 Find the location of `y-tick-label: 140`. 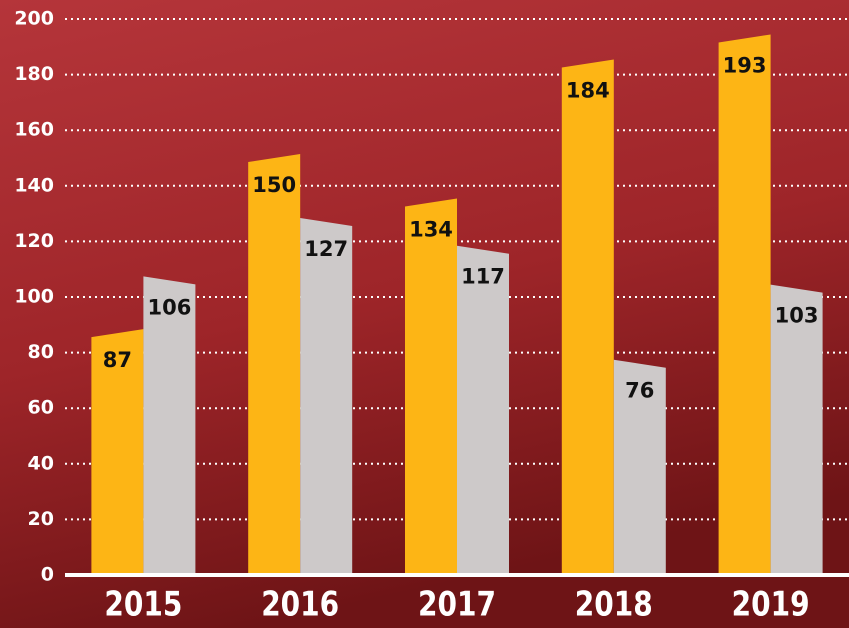

y-tick-label: 140 is located at coordinates (34, 185).